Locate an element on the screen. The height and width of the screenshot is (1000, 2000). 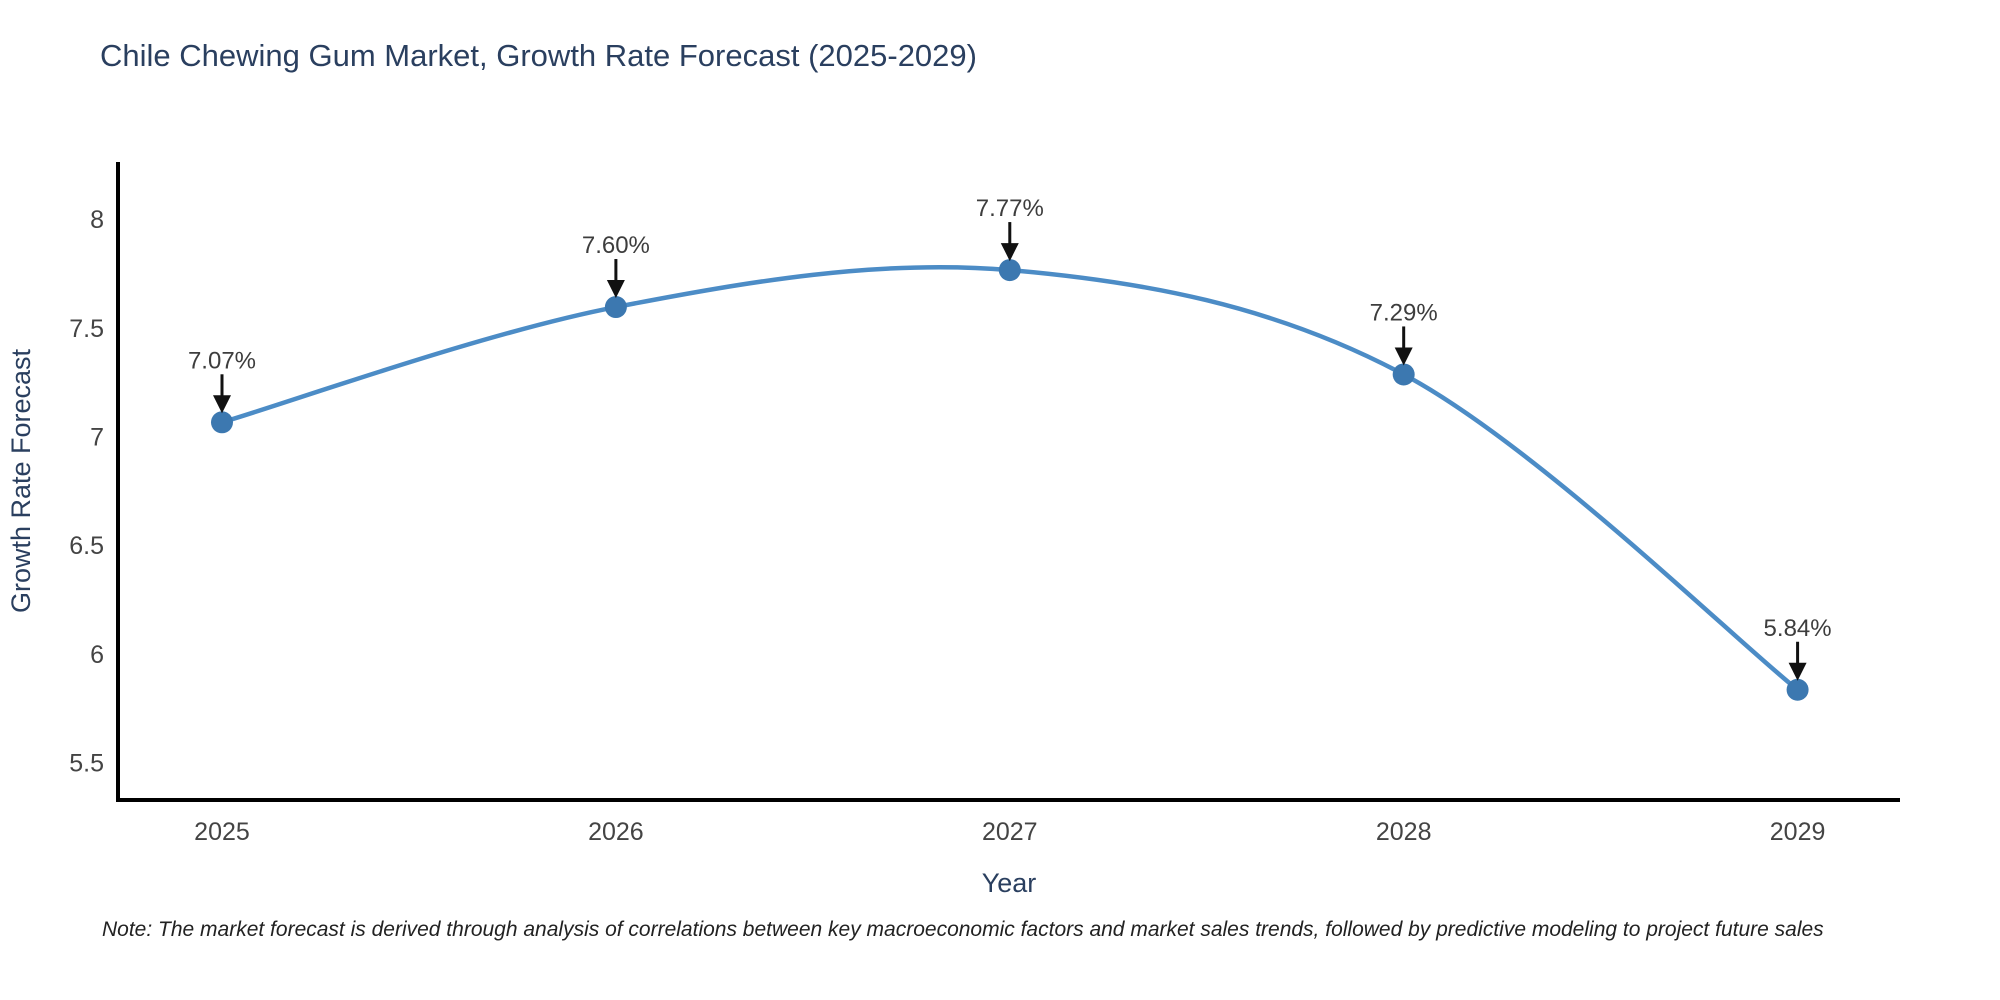
x-tick-label-2027: 2027 is located at coordinates (1010, 832).